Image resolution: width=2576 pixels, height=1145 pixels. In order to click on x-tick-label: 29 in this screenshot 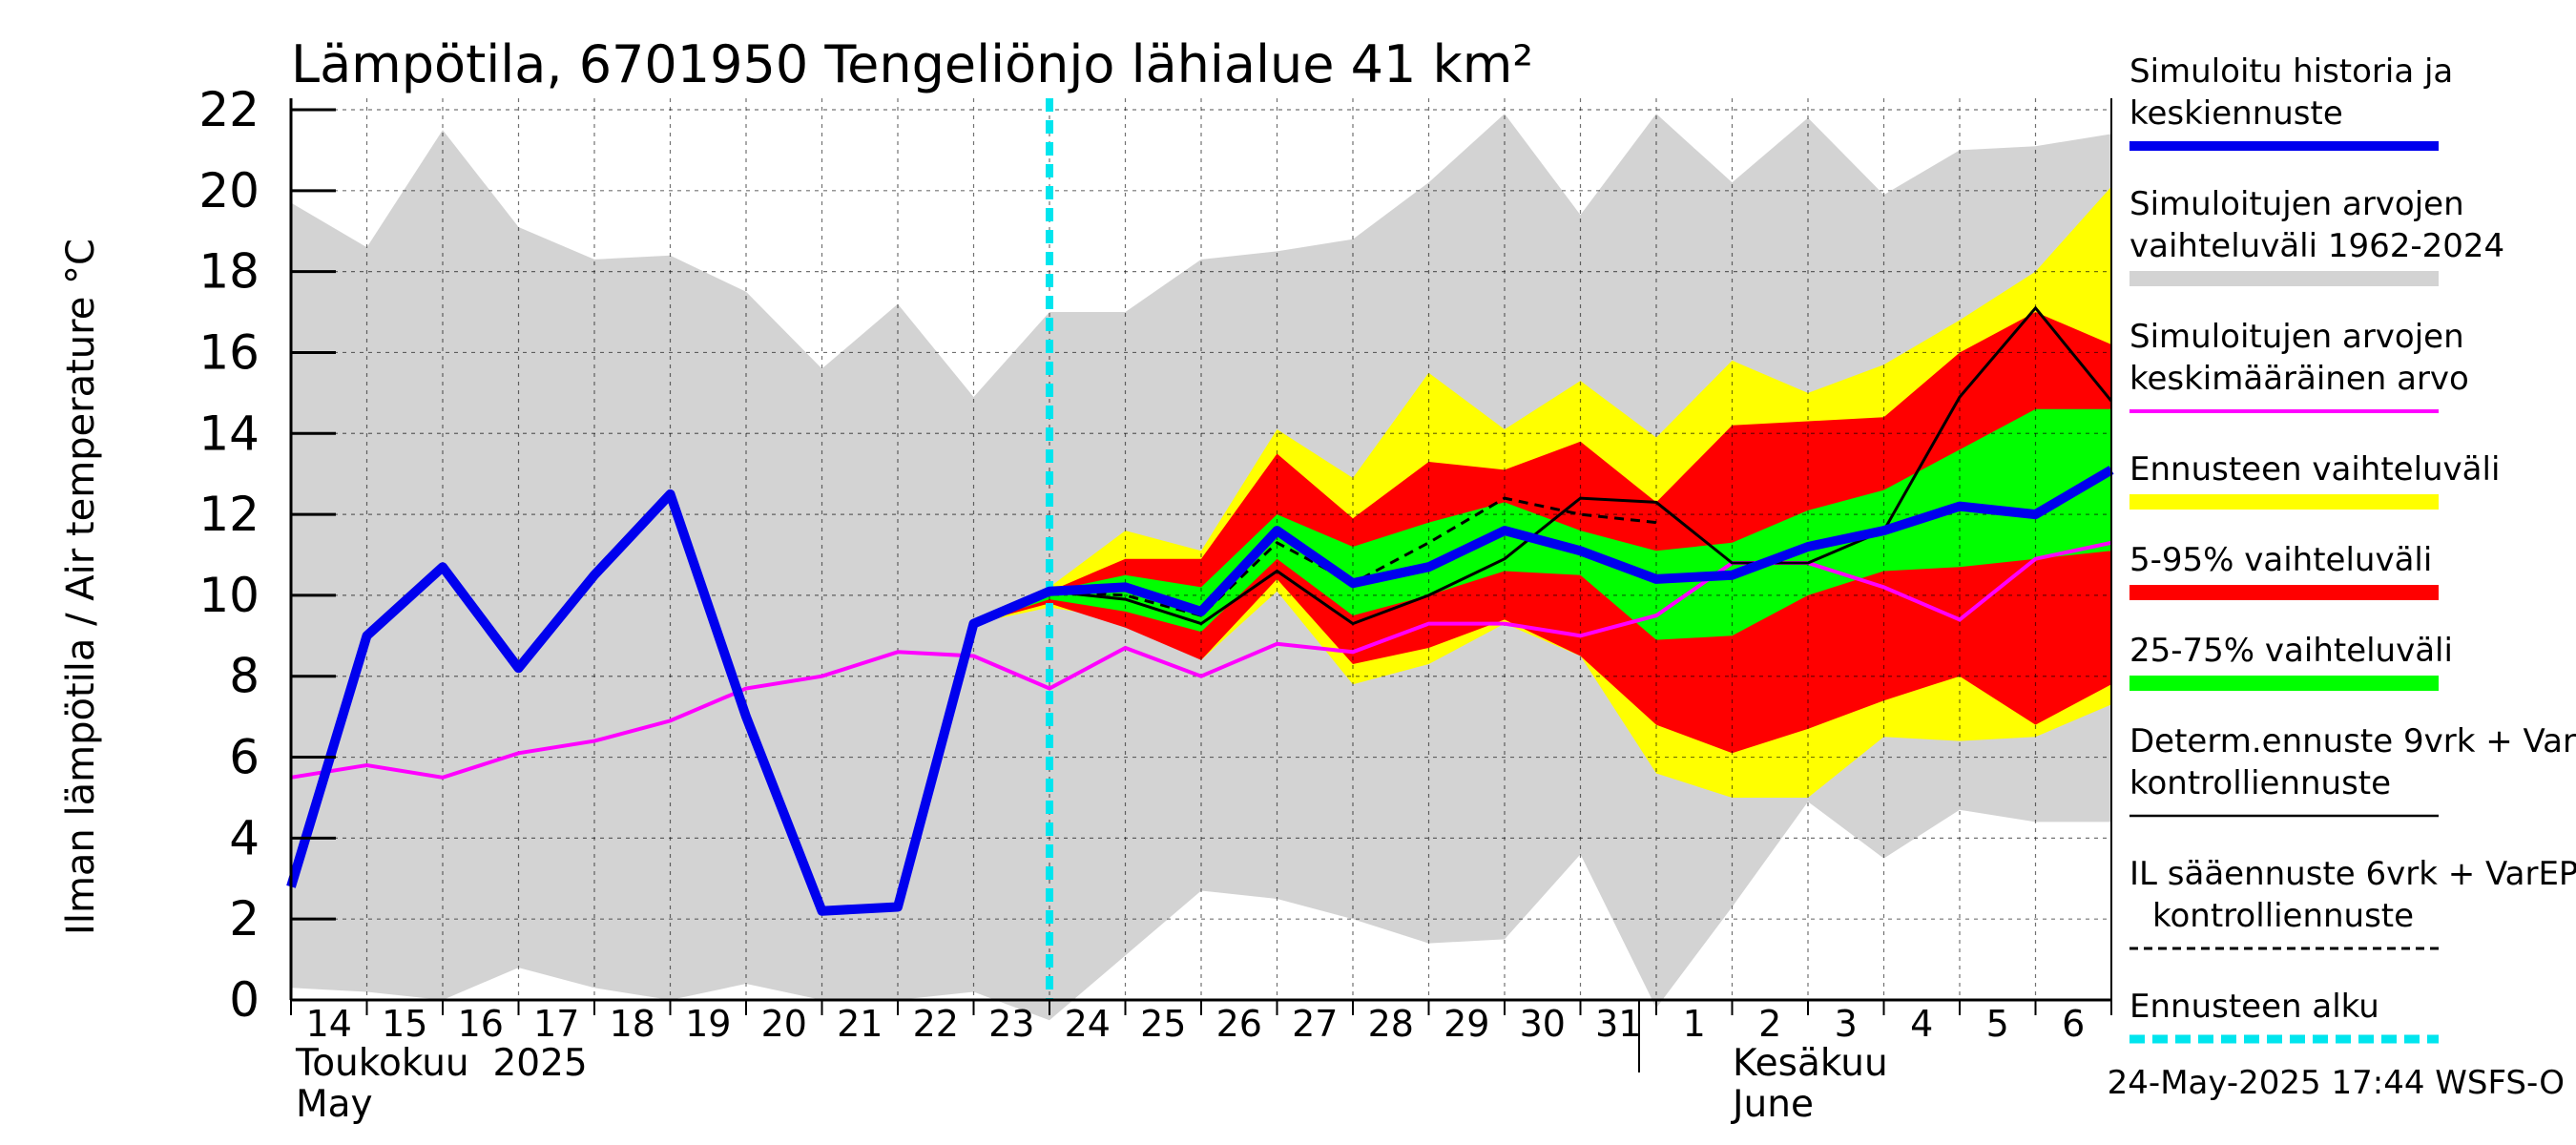, I will do `click(1466, 1024)`.